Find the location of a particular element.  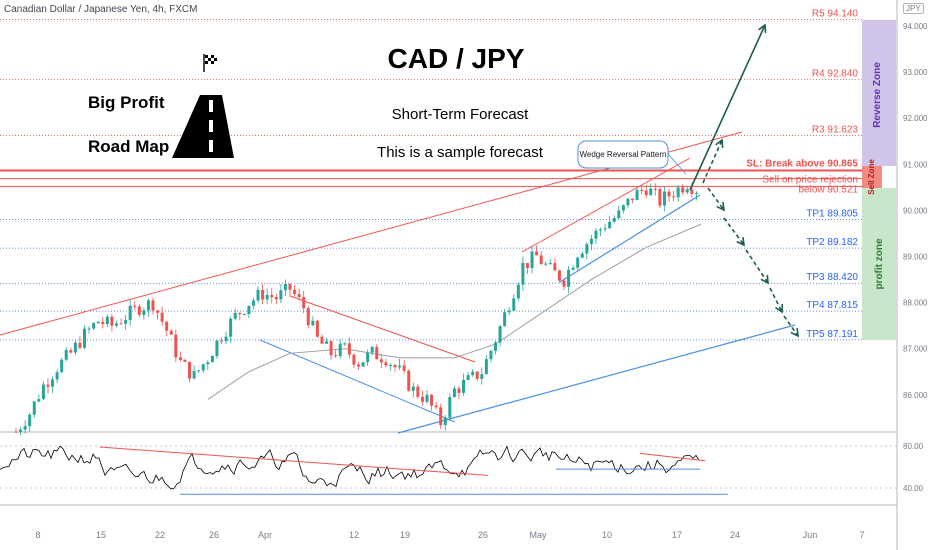

time-tick-label: 26 is located at coordinates (483, 535).